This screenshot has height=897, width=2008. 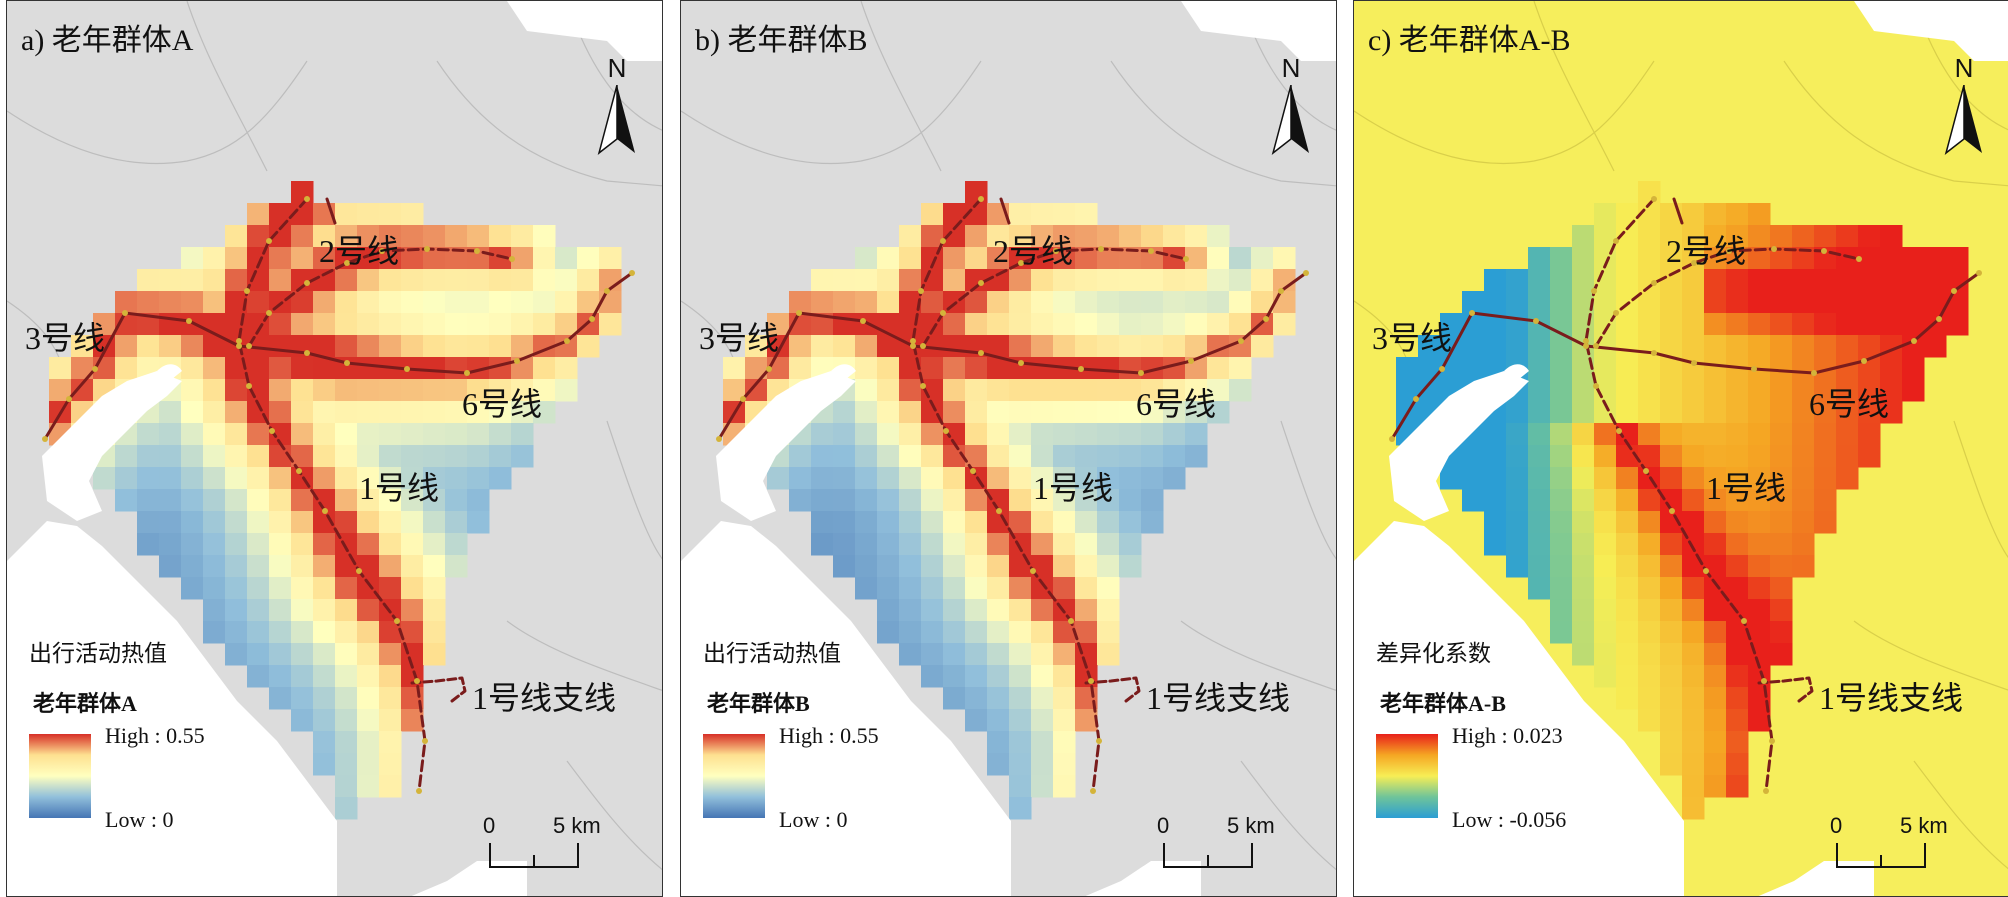 I want to click on legend-subtitle-suffix: A, so click(x=129, y=703).